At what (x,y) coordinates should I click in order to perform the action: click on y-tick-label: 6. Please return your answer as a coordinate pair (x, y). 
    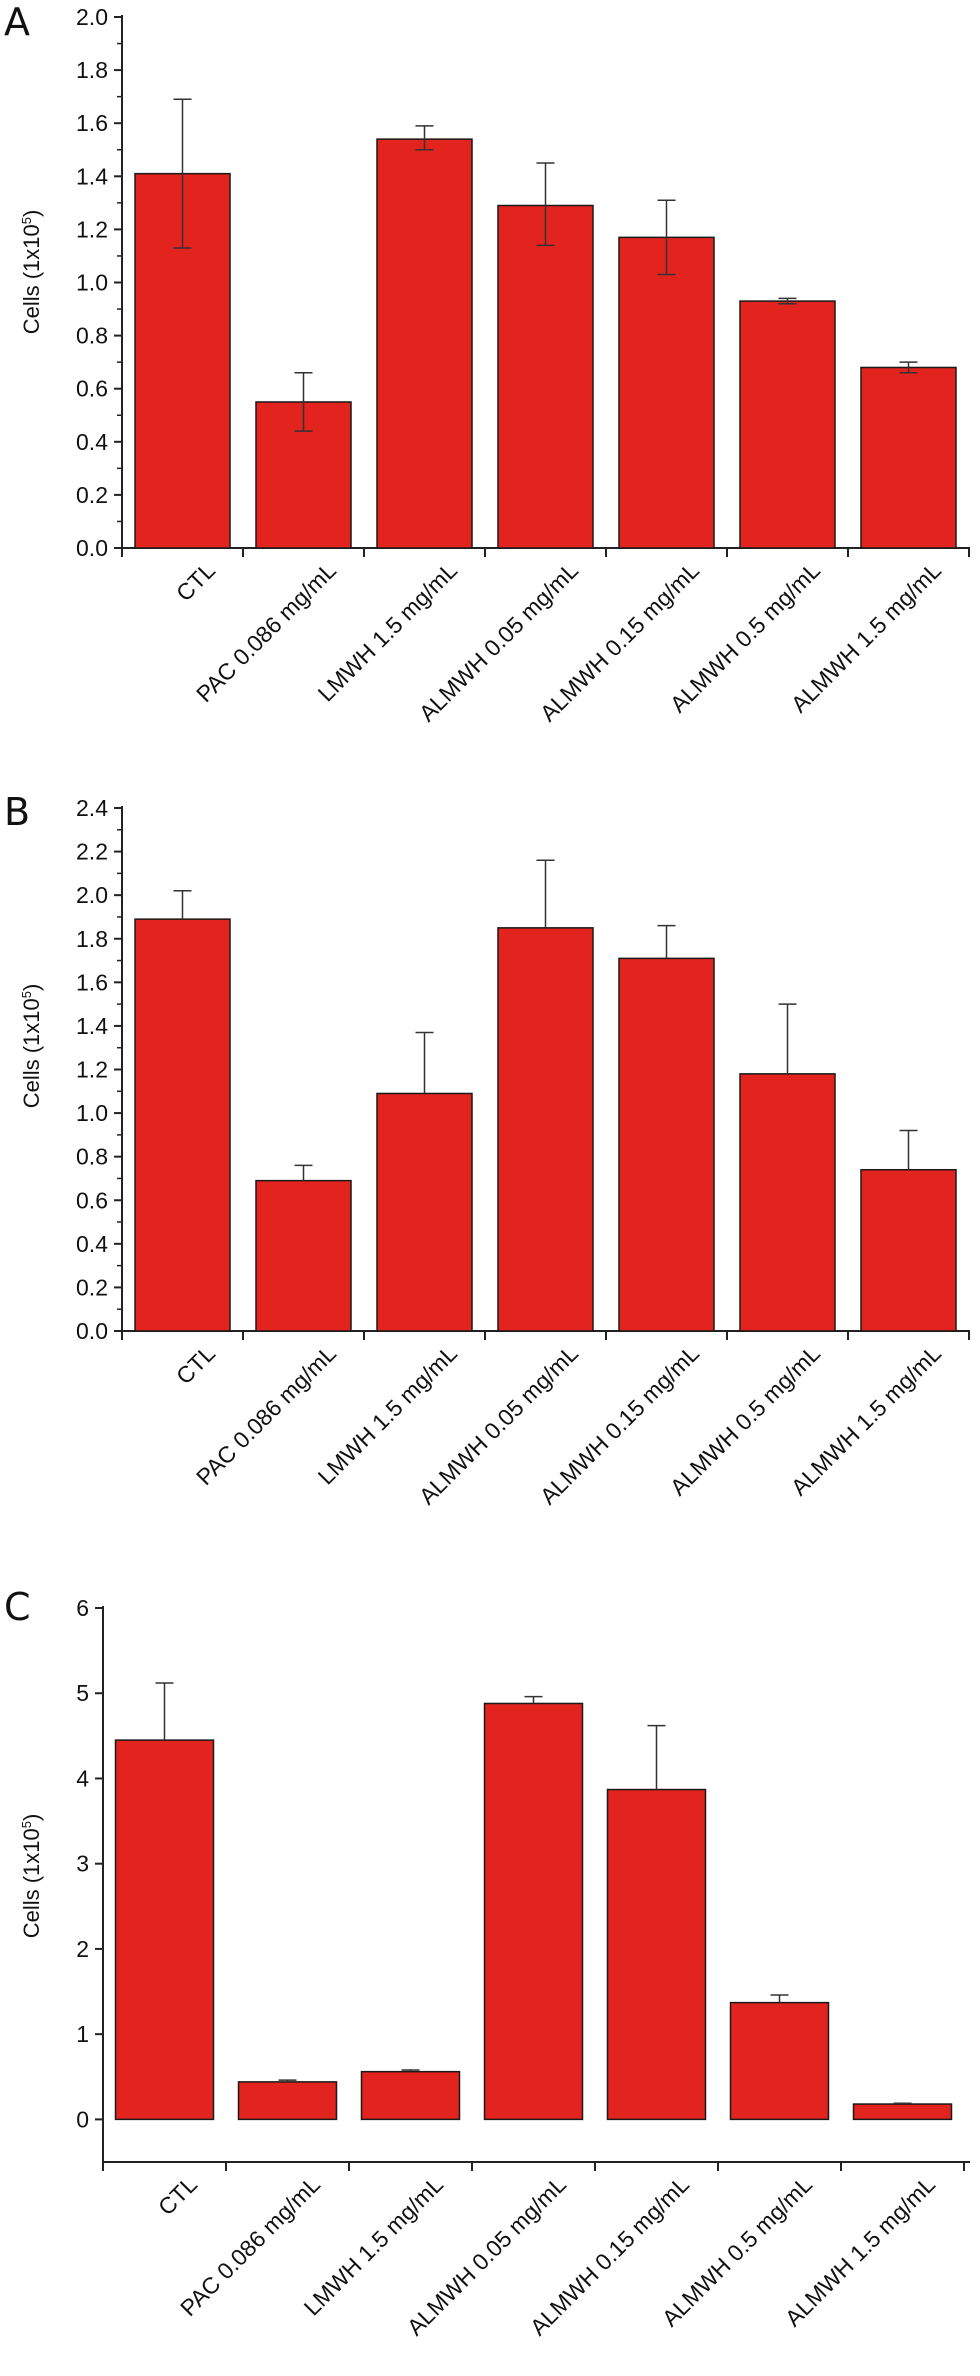
    Looking at the image, I should click on (82, 1608).